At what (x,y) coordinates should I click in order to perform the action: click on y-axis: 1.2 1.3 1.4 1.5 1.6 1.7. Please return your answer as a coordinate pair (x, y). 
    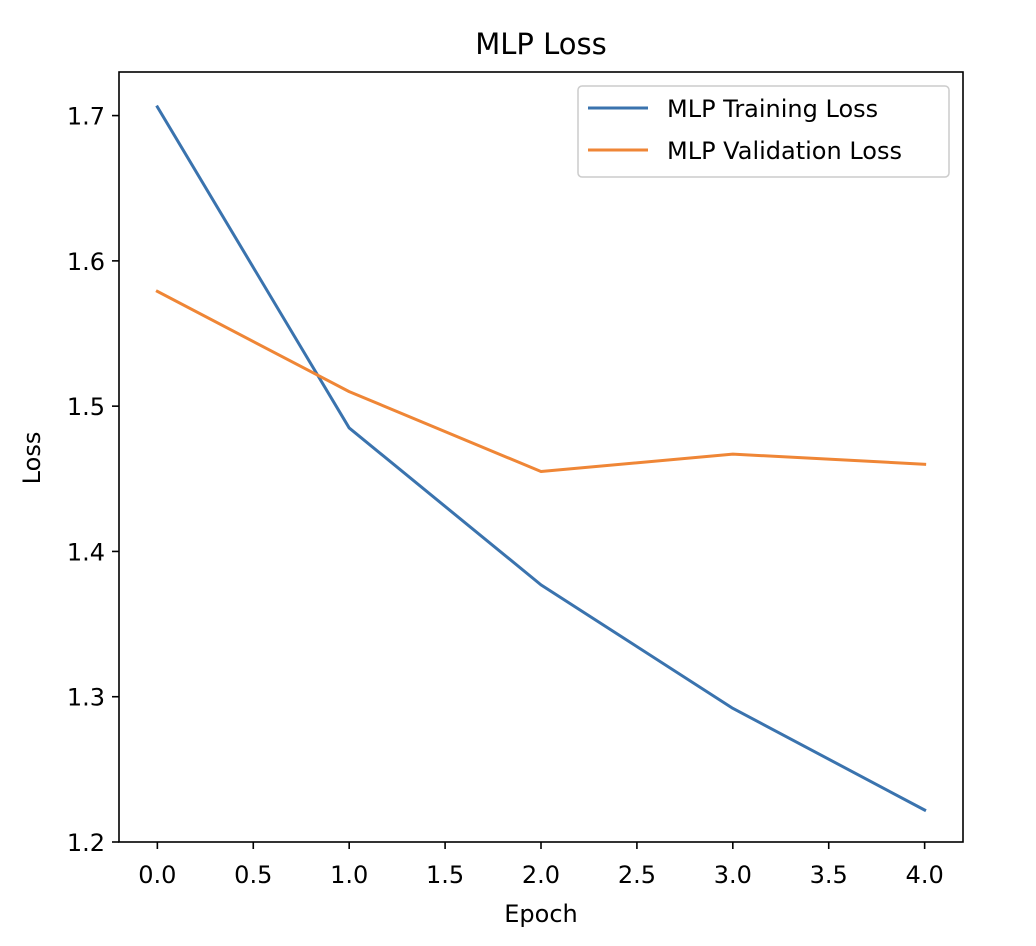
    Looking at the image, I should click on (93, 480).